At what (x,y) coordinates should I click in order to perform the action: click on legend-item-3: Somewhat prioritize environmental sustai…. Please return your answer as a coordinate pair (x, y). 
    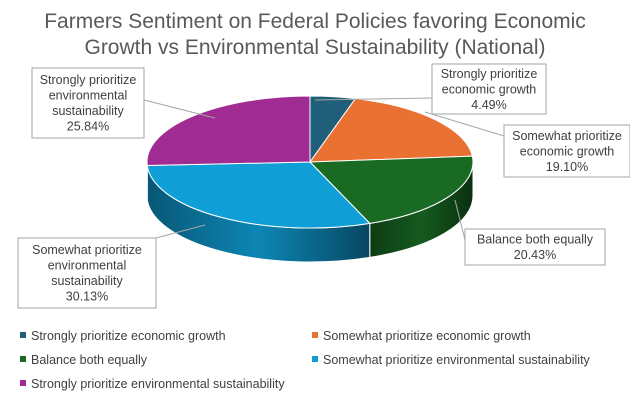
    Looking at the image, I should click on (451, 360).